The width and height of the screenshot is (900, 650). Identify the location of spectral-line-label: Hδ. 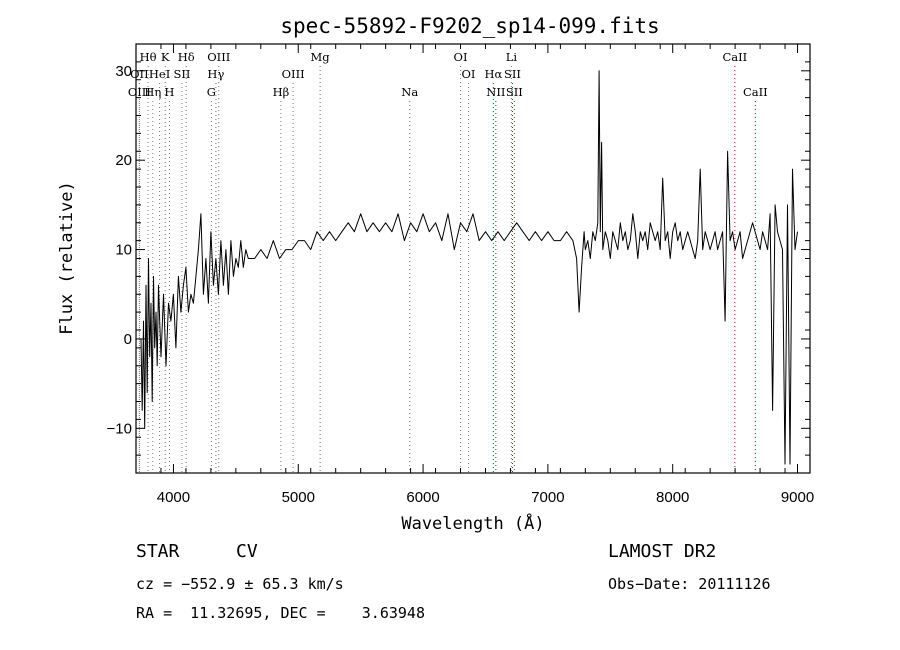
(186, 57).